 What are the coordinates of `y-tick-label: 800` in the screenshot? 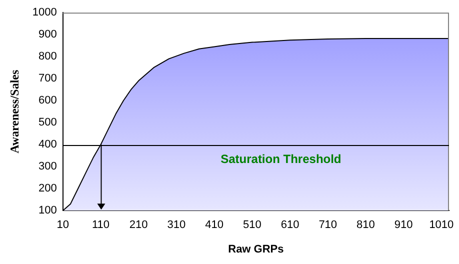 It's located at (47, 56).